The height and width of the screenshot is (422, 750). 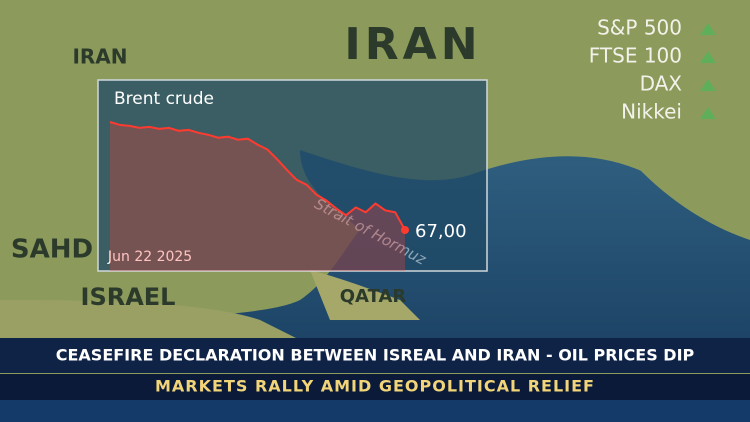 I want to click on map-qatar, so click(x=365, y=295).